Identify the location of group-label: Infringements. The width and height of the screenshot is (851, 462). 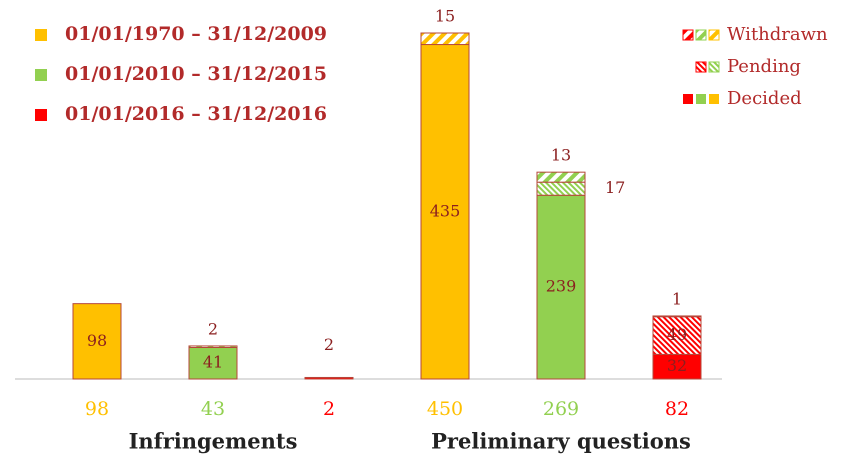
(213, 441).